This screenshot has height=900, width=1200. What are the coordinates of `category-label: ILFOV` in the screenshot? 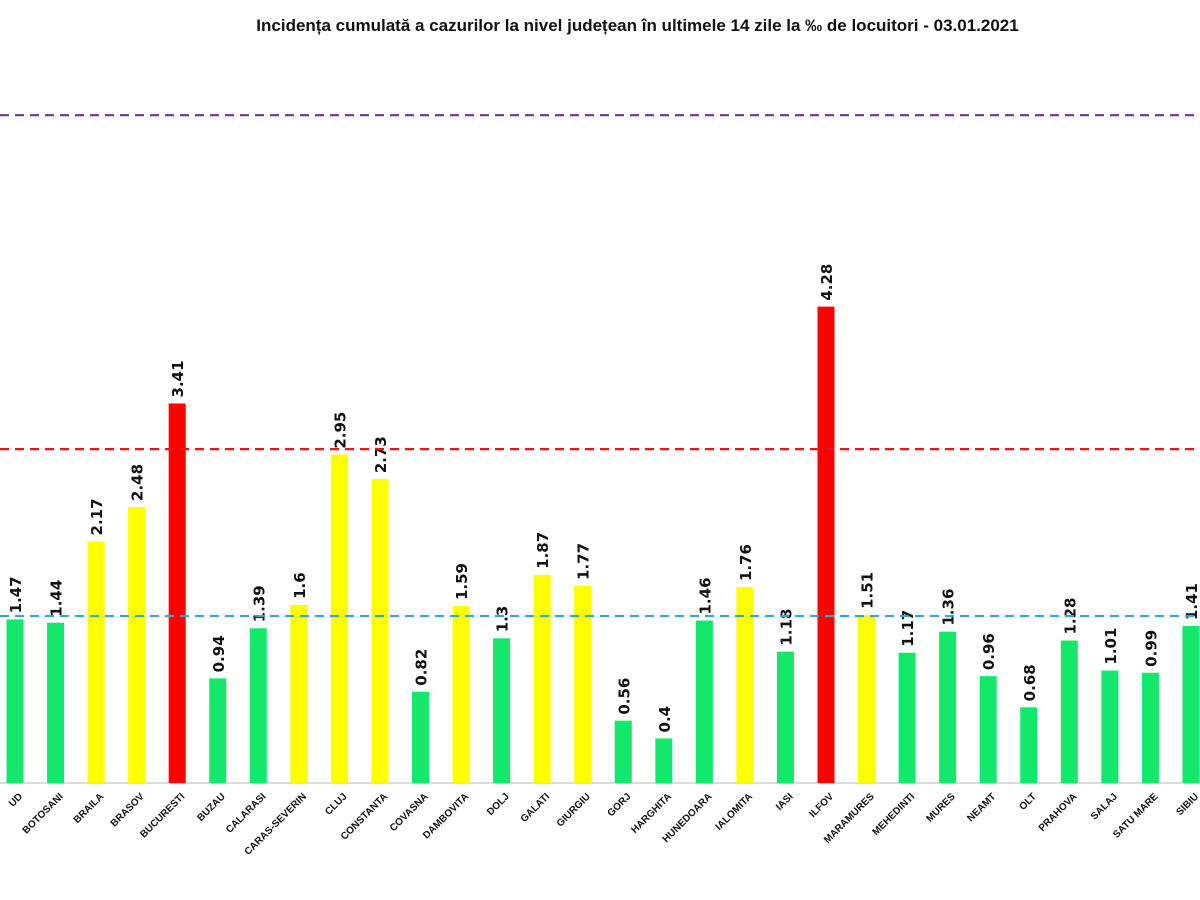 It's located at (822, 805).